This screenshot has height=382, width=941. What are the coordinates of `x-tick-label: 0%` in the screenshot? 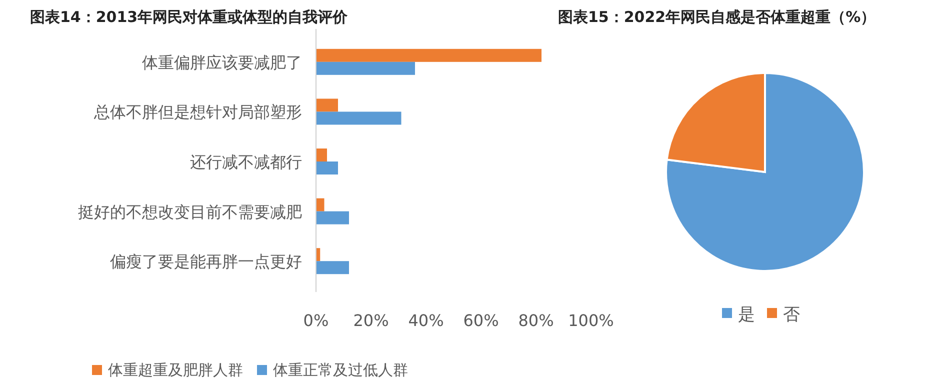 It's located at (316, 320).